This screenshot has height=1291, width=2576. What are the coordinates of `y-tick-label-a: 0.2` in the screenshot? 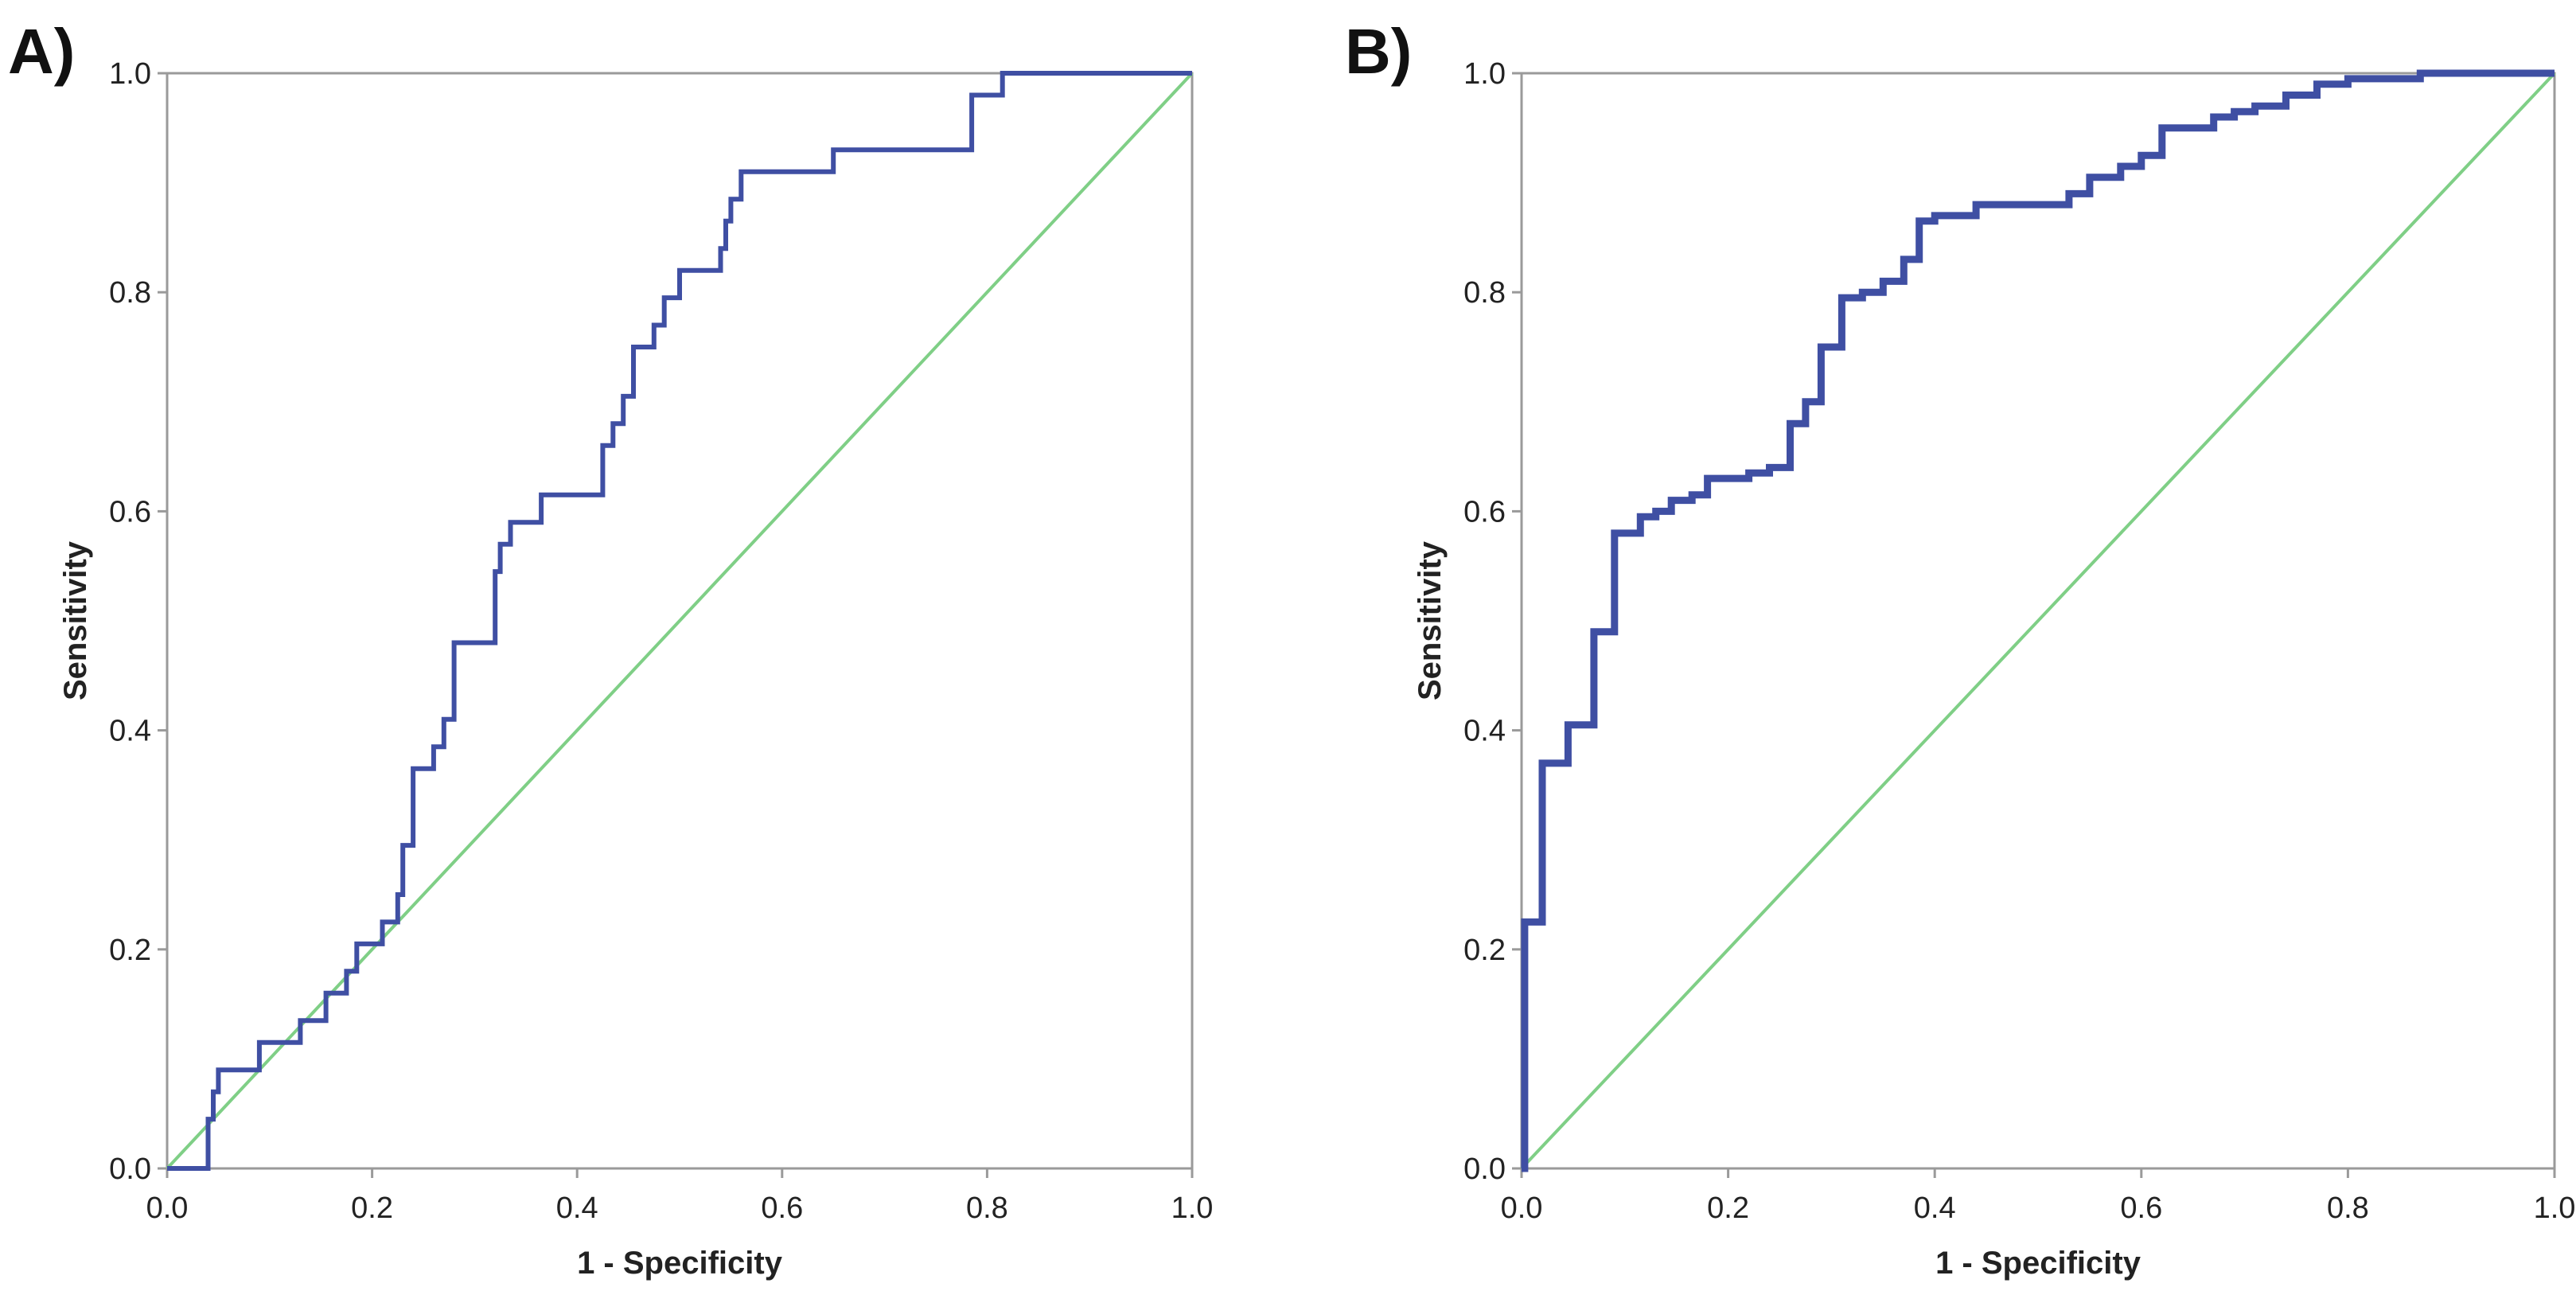 It's located at (130, 950).